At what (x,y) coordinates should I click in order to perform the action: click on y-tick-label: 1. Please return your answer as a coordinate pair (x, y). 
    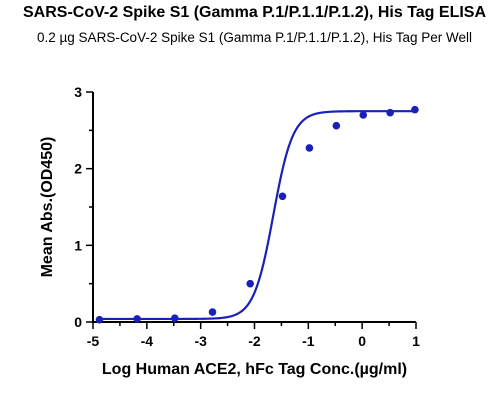
    Looking at the image, I should click on (78, 245).